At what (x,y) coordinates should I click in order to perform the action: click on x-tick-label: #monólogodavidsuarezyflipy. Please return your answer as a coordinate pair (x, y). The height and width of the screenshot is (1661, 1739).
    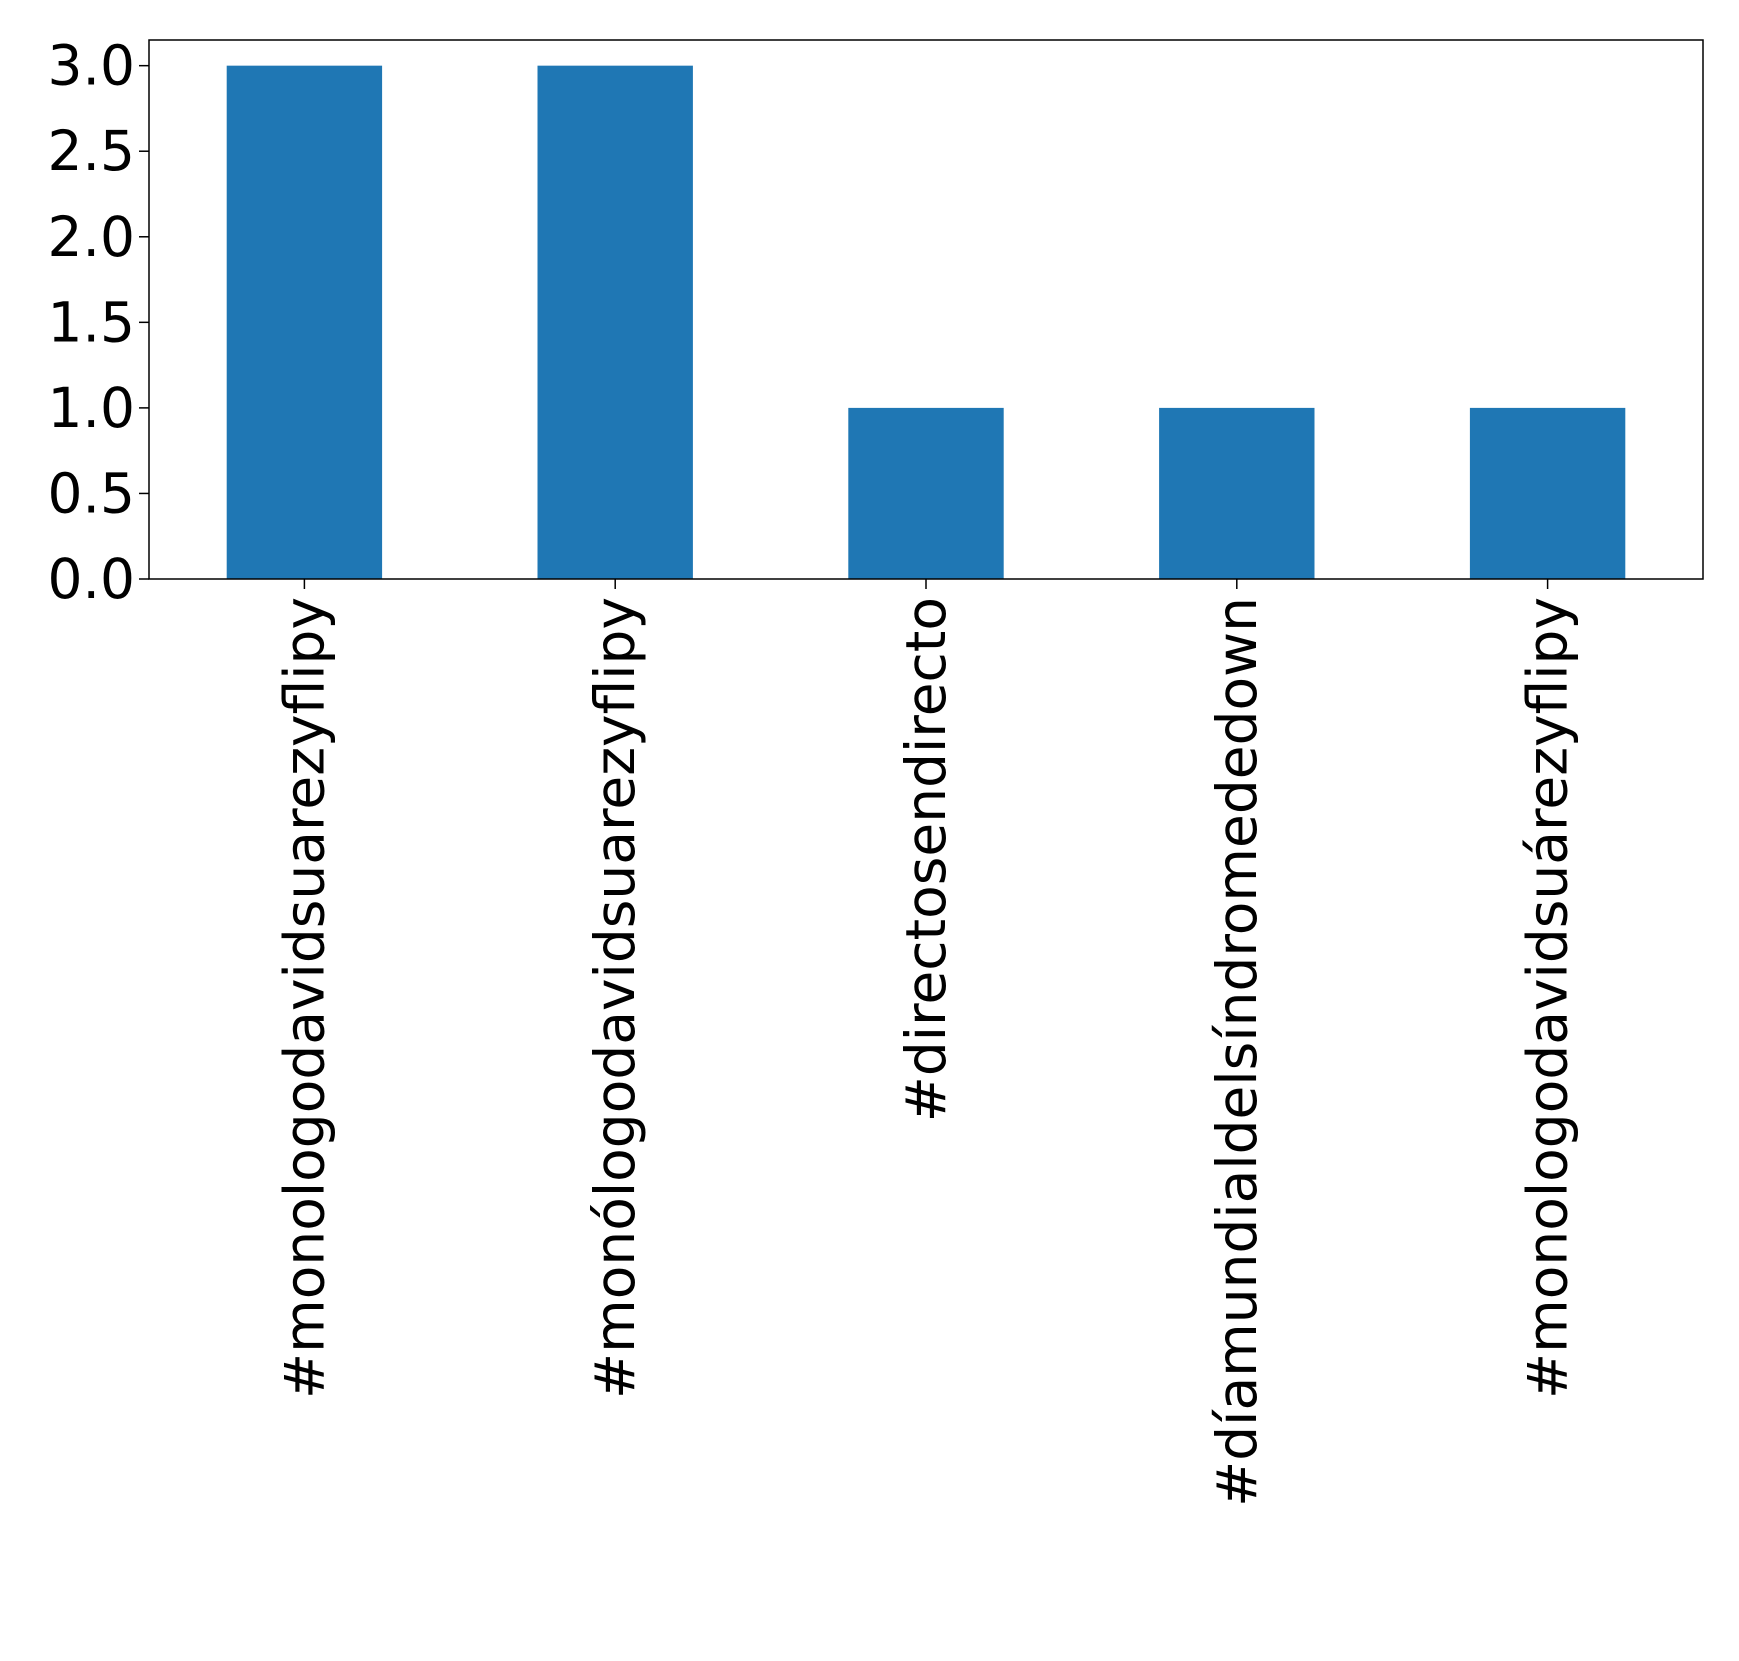
    Looking at the image, I should click on (615, 998).